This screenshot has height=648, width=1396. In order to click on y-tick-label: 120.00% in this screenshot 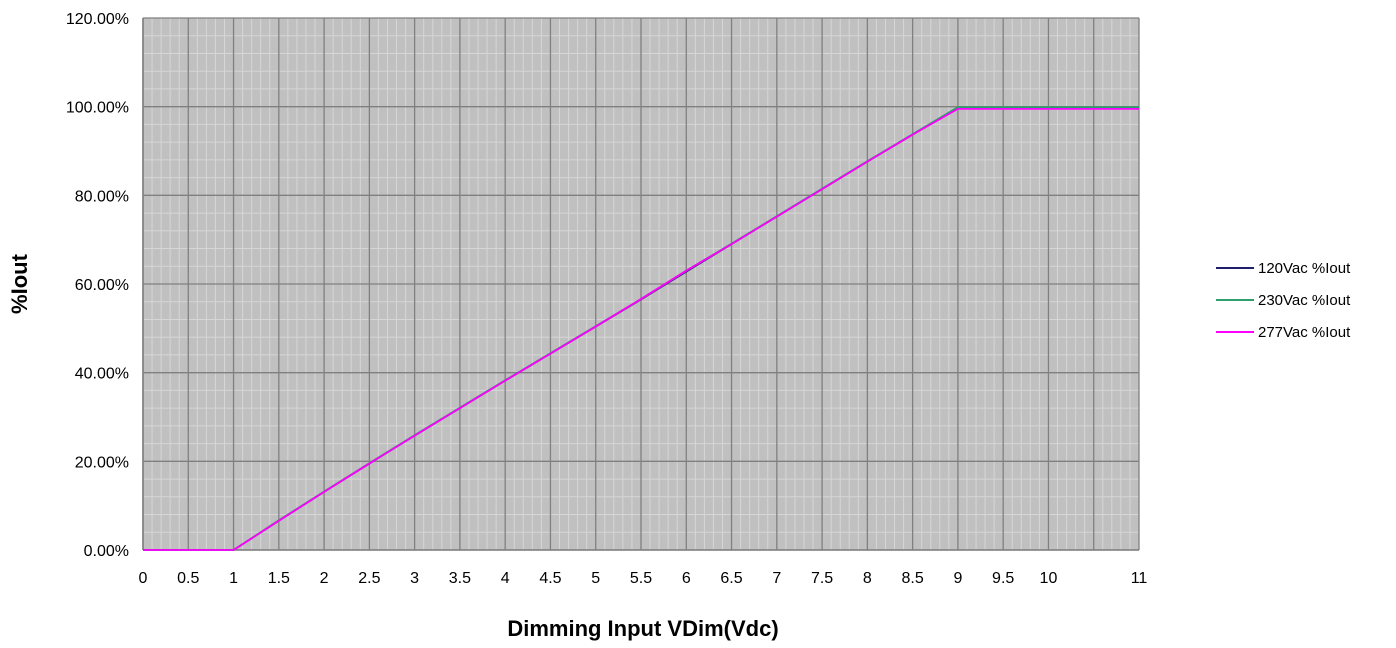, I will do `click(97, 19)`.